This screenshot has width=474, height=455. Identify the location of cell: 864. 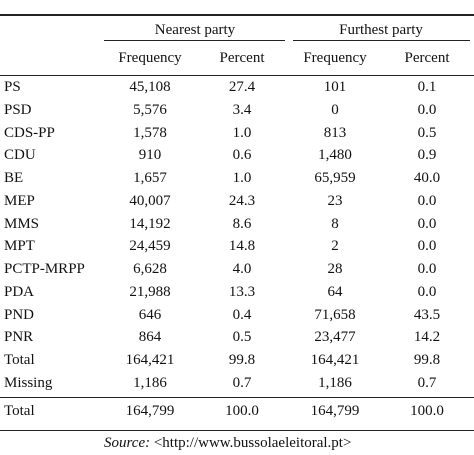
(150, 337).